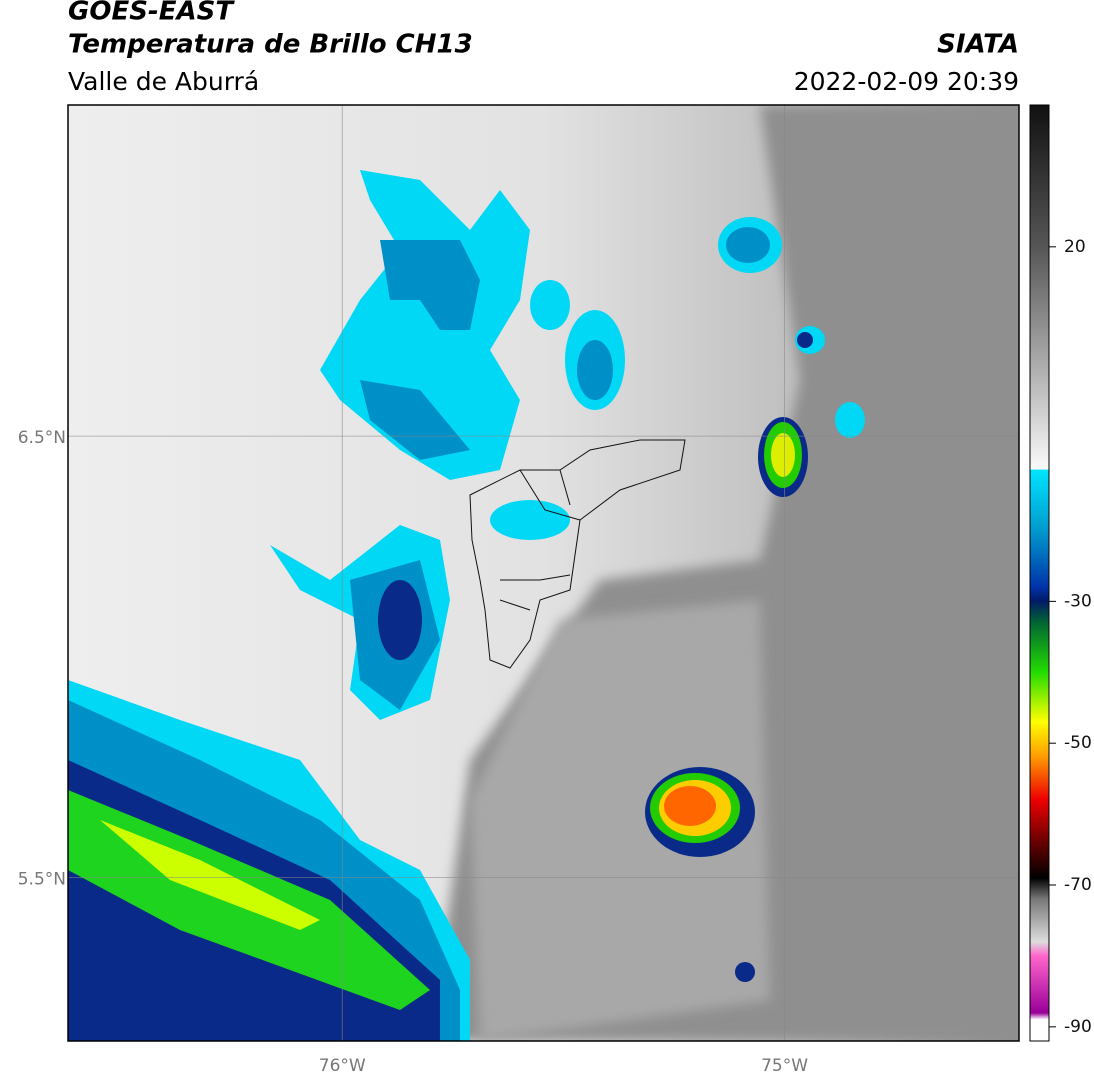 The width and height of the screenshot is (1094, 1078). I want to click on title: GOES-EAST, so click(151, 13).